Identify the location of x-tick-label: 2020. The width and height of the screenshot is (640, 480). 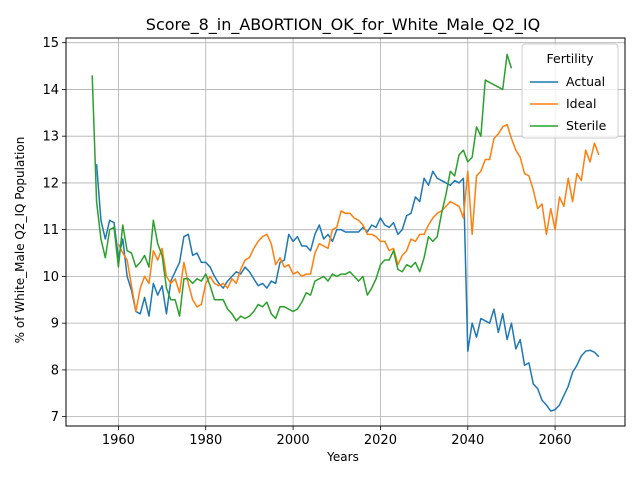
(380, 440).